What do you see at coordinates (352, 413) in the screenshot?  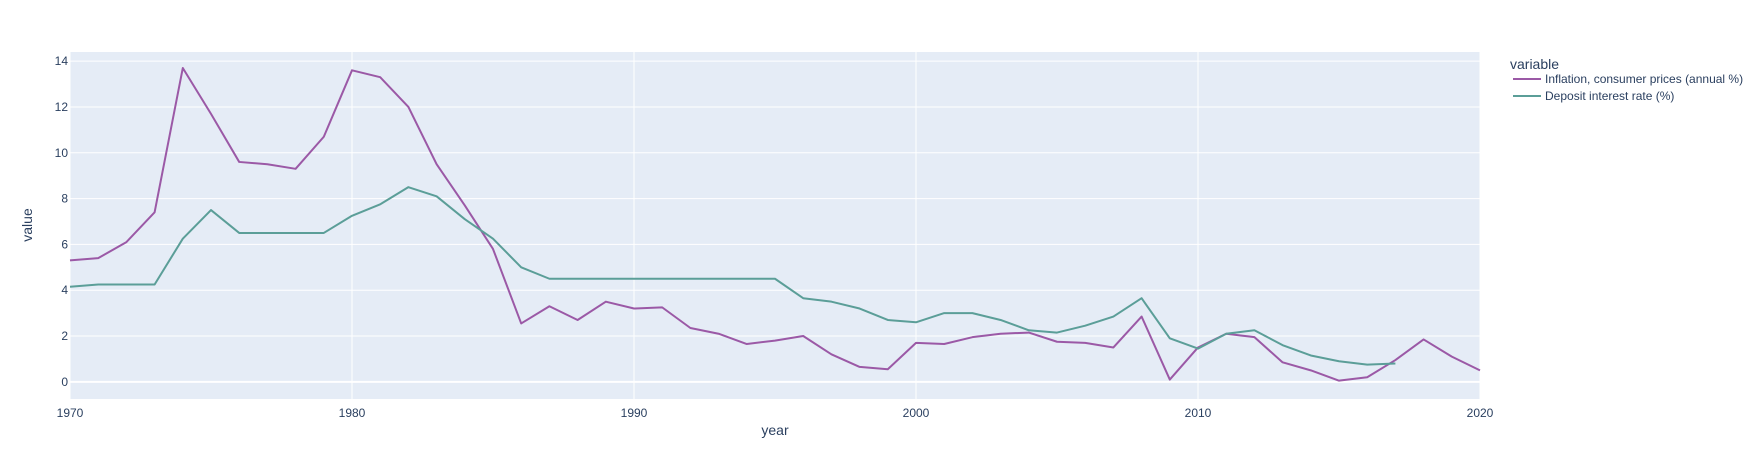 I see `x-tick-label: 1980` at bounding box center [352, 413].